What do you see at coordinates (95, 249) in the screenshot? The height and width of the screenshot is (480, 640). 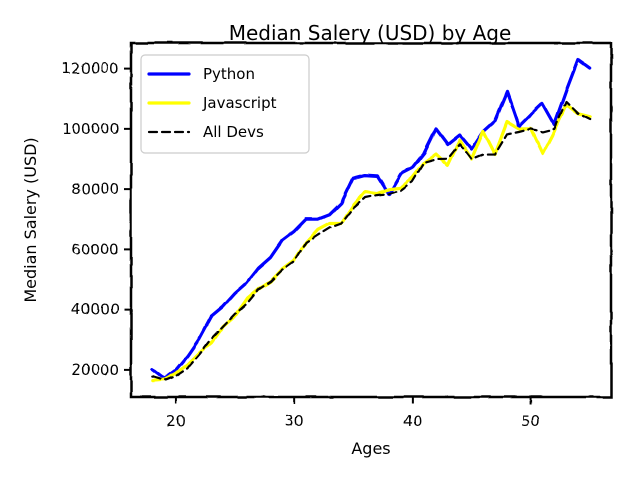 I see `y-tick-label-2: 60000` at bounding box center [95, 249].